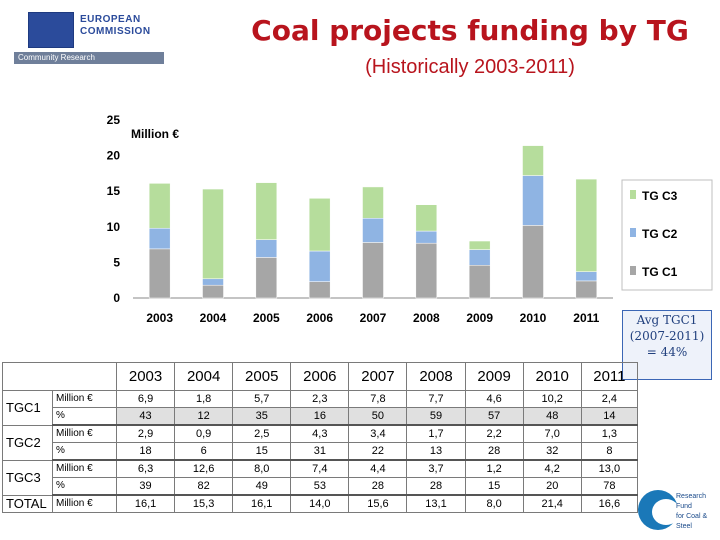 This screenshot has width=720, height=540. Describe the element at coordinates (698, 512) in the screenshot. I see `rfcs-logo-text: Research Fund for Coal & Steel` at that location.